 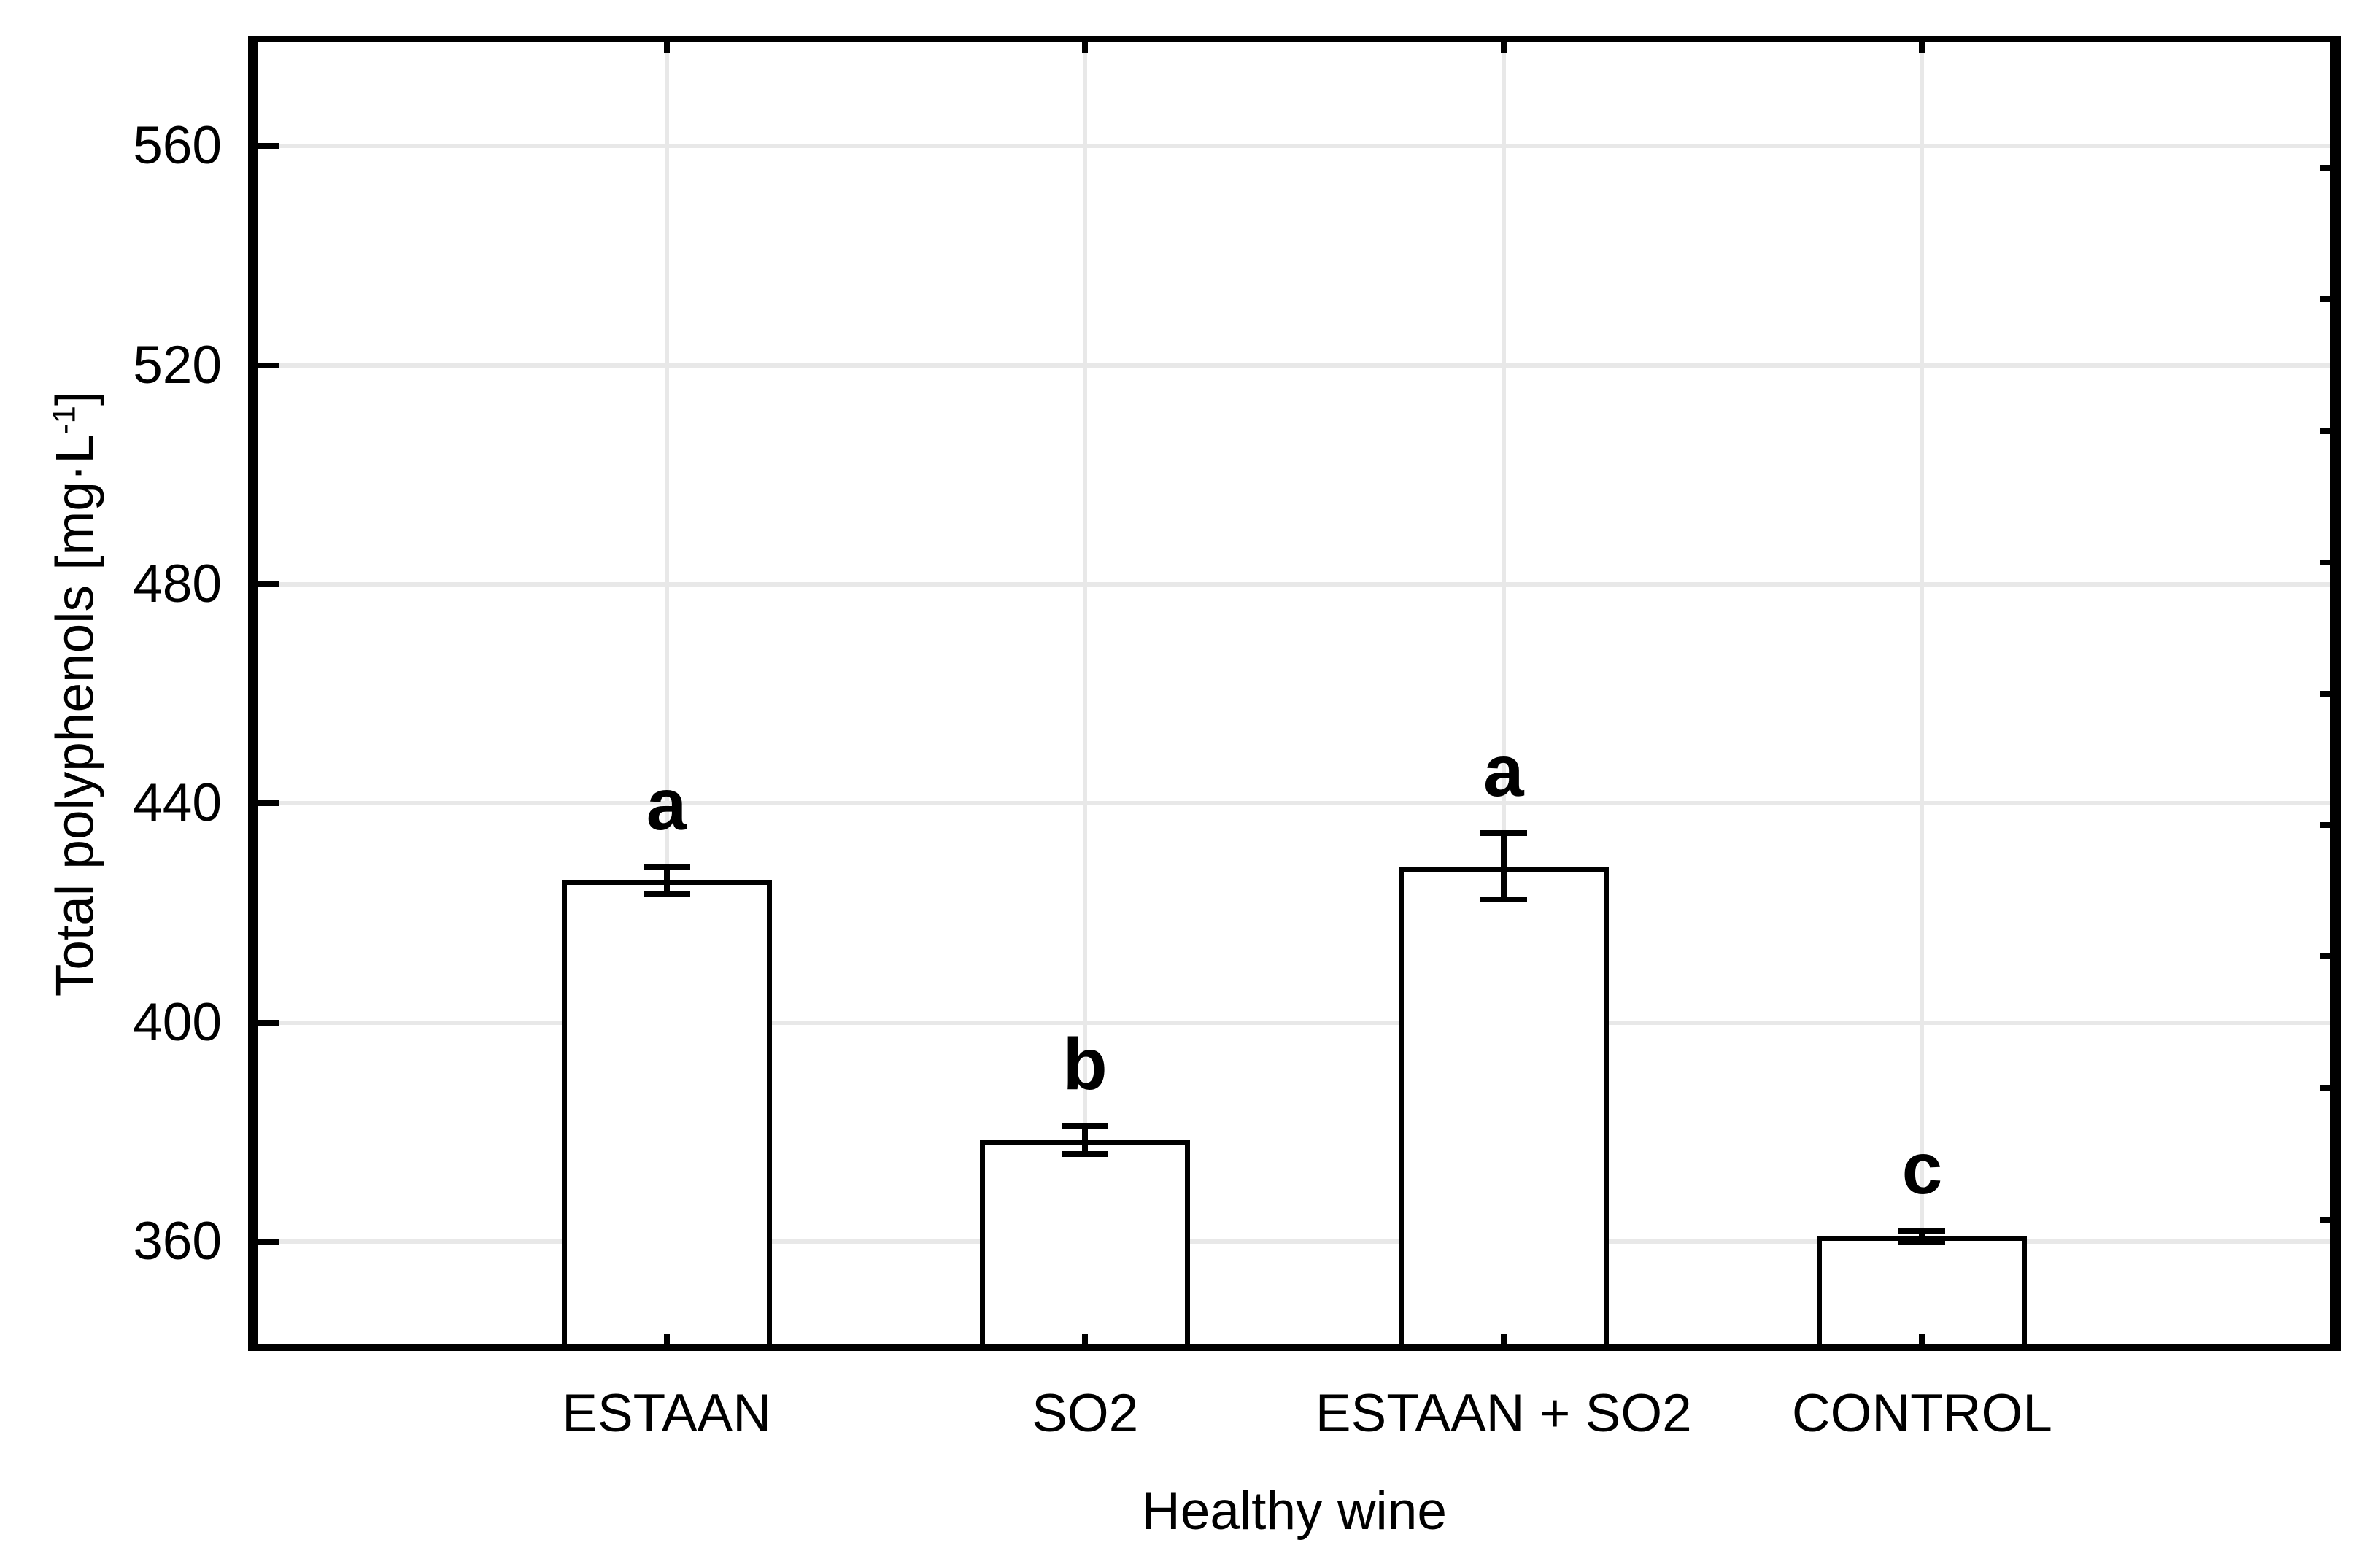 What do you see at coordinates (1085, 1413) in the screenshot?
I see `x-category-label: SO2` at bounding box center [1085, 1413].